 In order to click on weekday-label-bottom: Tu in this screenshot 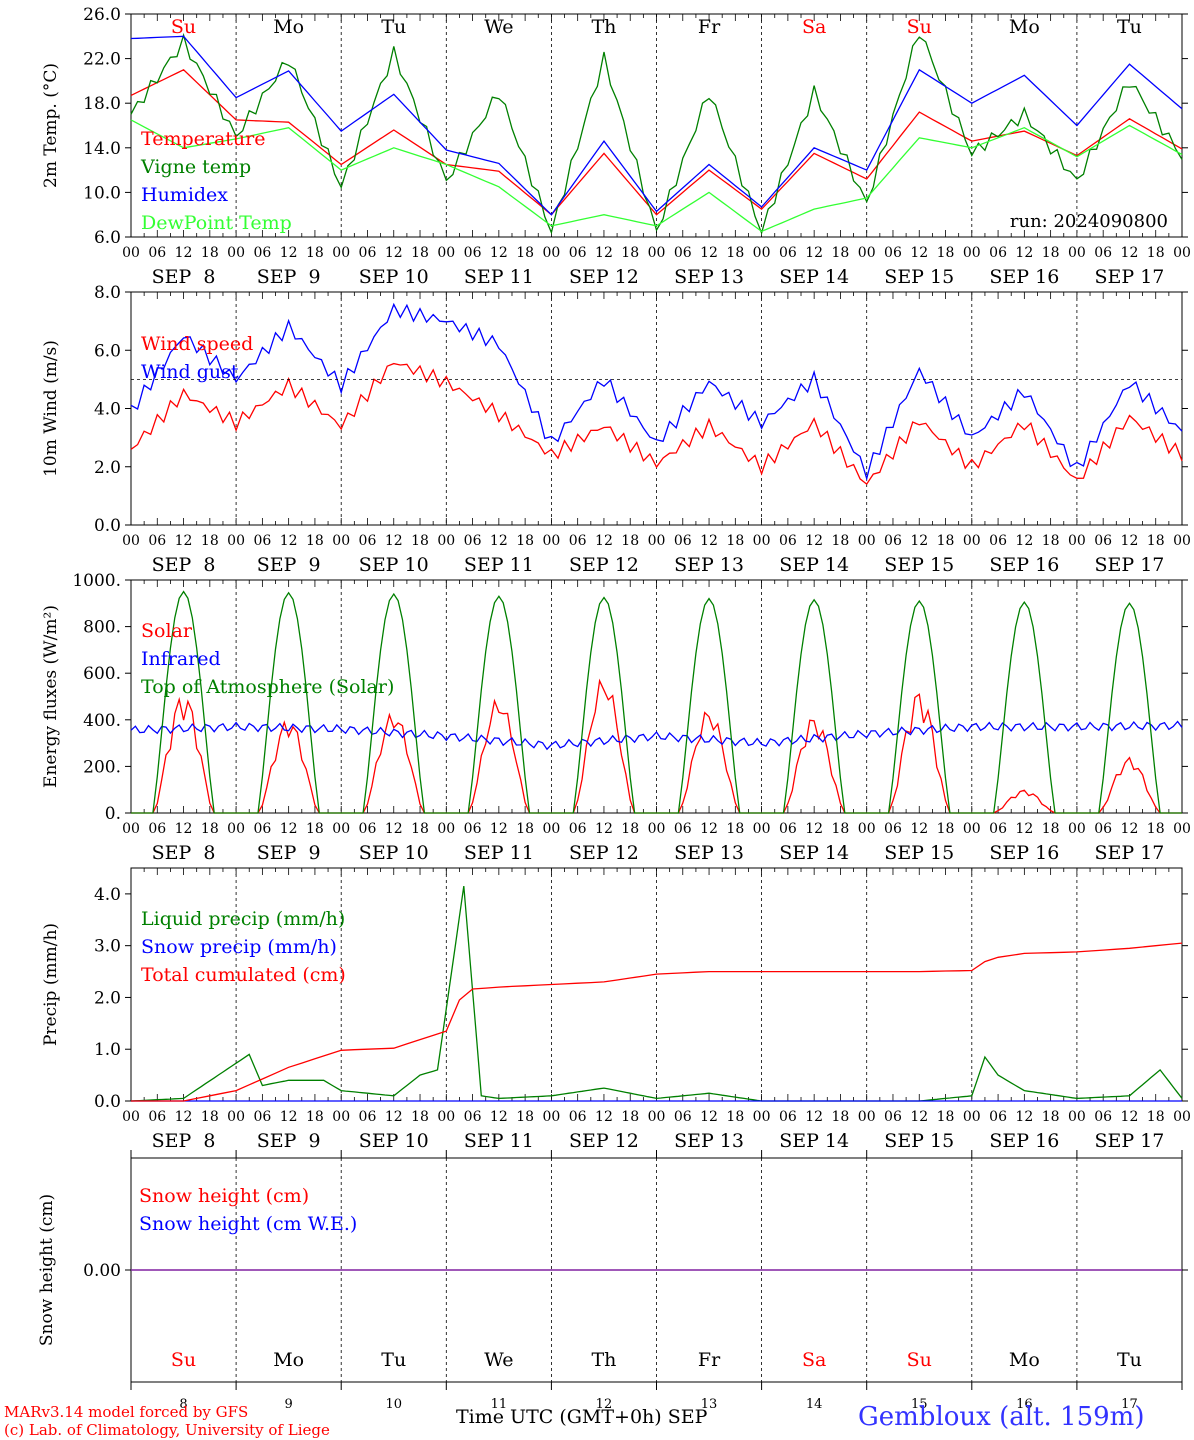, I will do `click(1129, 1360)`.